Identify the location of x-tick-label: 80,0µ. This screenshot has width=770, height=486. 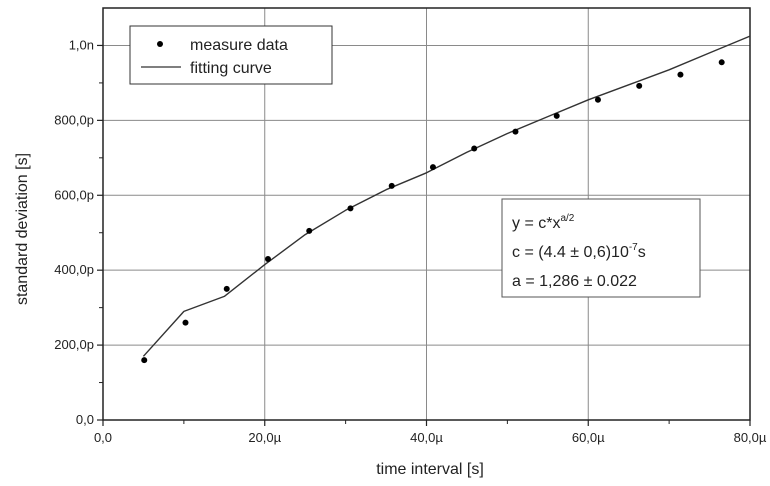
(750, 437).